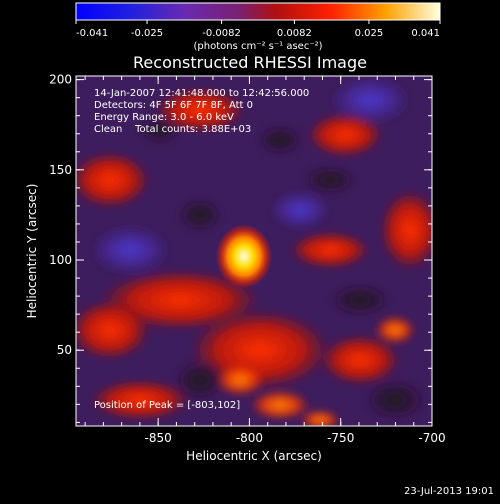  What do you see at coordinates (221, 33) in the screenshot?
I see `colorbar-tick-label: -0.0082` at bounding box center [221, 33].